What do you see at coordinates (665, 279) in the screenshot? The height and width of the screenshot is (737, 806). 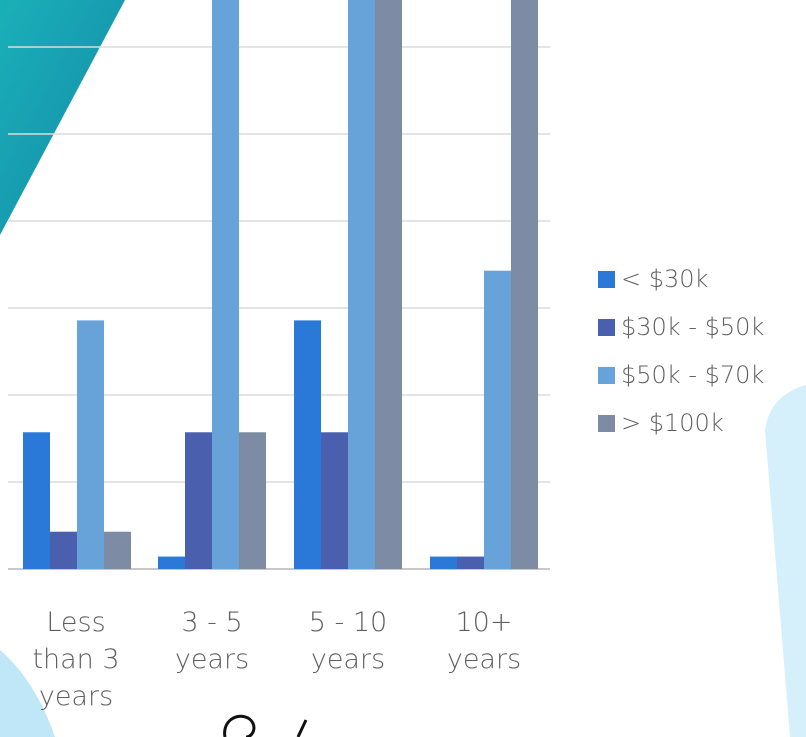 I see `legend-label: < $30k` at bounding box center [665, 279].